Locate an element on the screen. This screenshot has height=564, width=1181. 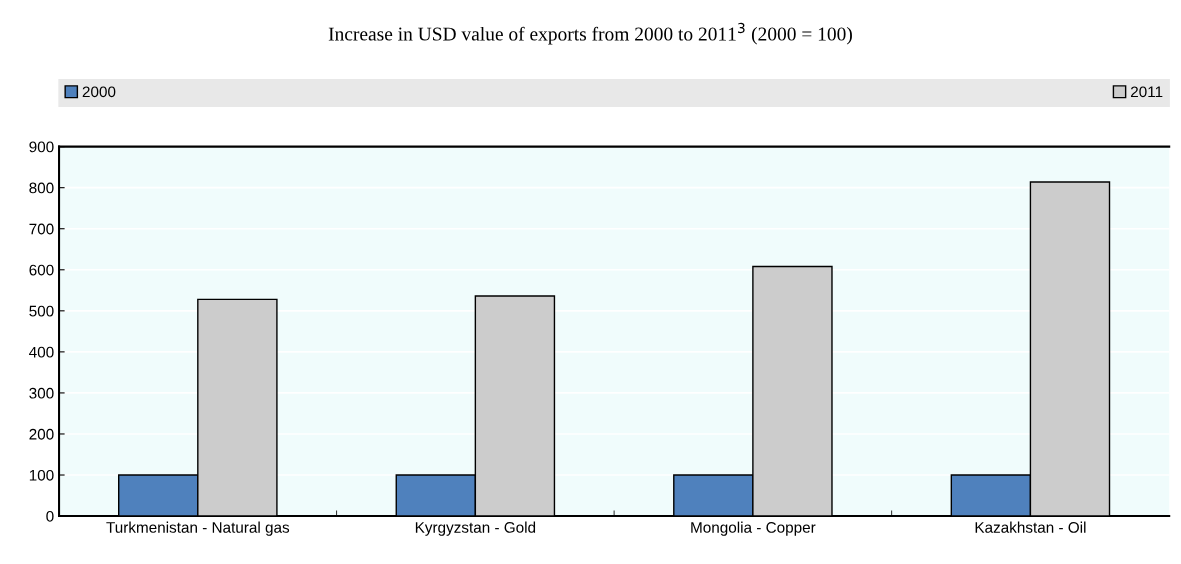
y-tick-label: 300 is located at coordinates (41, 393).